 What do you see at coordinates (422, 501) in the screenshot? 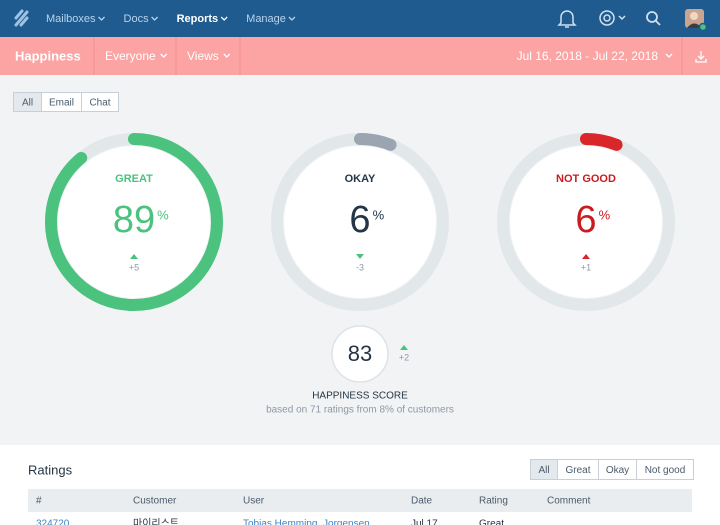
I see `column-header: Date` at bounding box center [422, 501].